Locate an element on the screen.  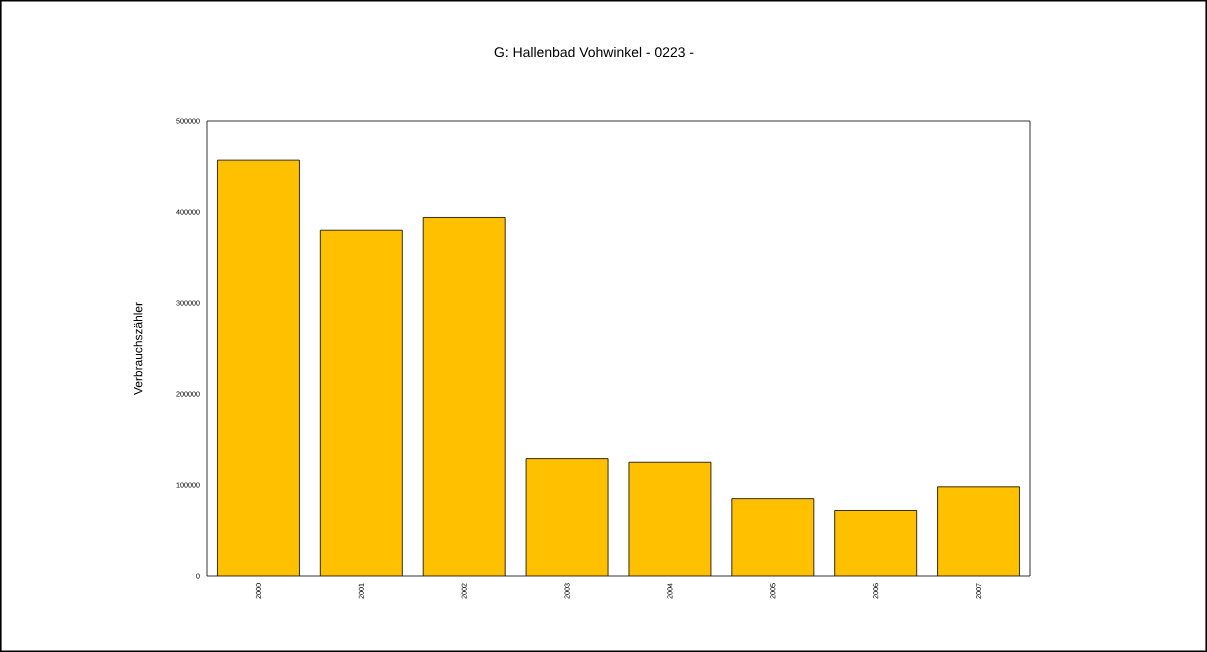
y-axis-title: Verbrauchszähler is located at coordinates (138, 348).